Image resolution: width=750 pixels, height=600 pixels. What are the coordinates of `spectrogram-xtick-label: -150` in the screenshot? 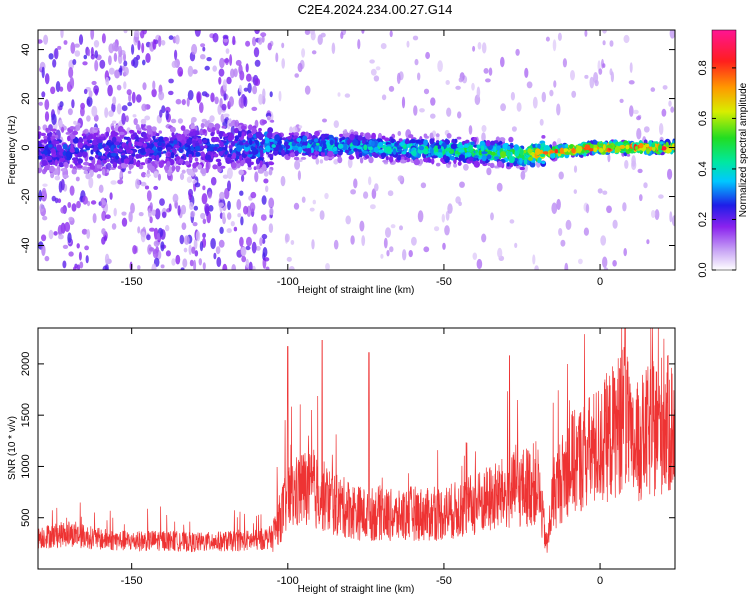 It's located at (132, 282).